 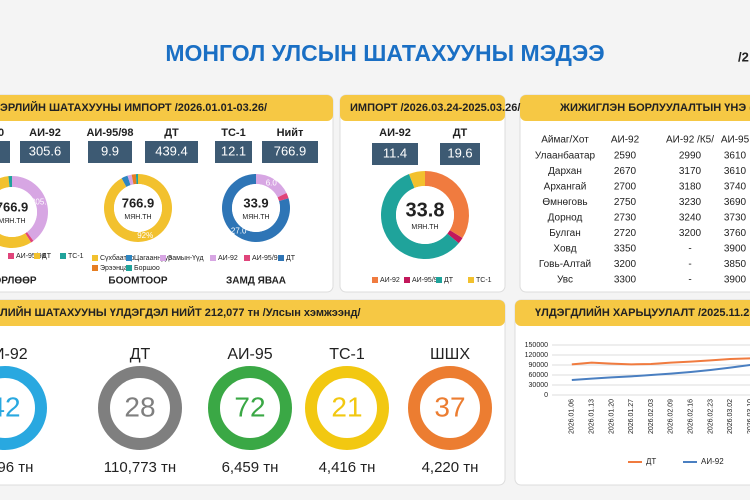 What do you see at coordinates (625, 171) in the screenshot?
I see `table-cell: 2670` at bounding box center [625, 171].